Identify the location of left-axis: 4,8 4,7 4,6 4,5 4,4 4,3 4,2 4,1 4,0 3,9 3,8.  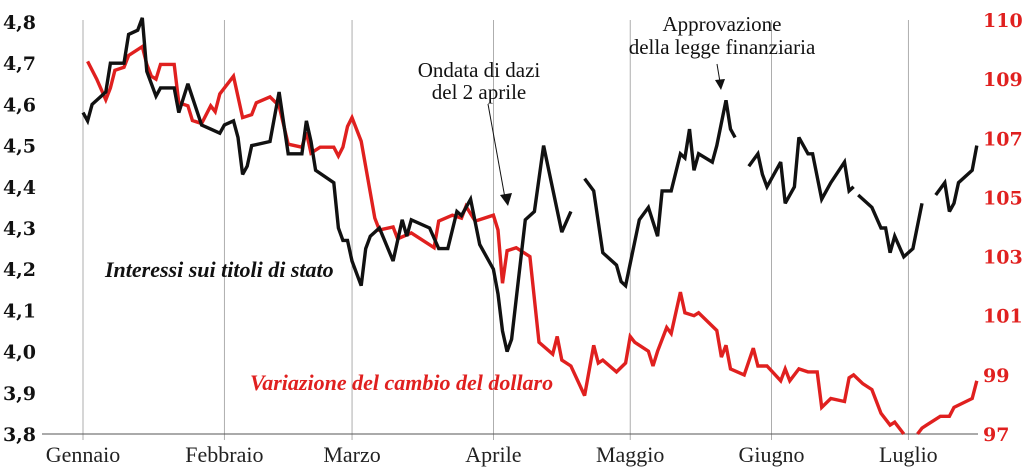
(19, 229).